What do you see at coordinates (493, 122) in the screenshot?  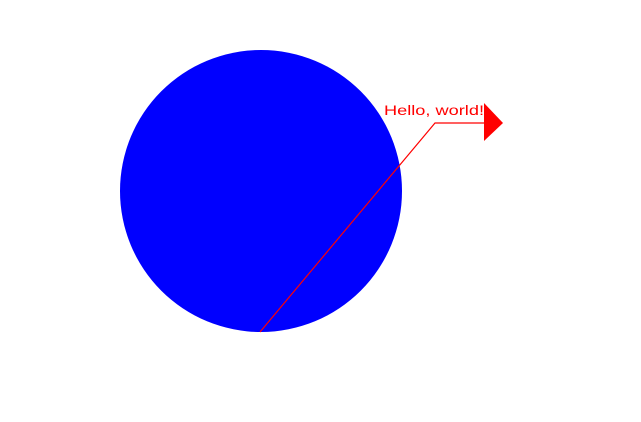 I see `right-triangle-arrow-icon` at bounding box center [493, 122].